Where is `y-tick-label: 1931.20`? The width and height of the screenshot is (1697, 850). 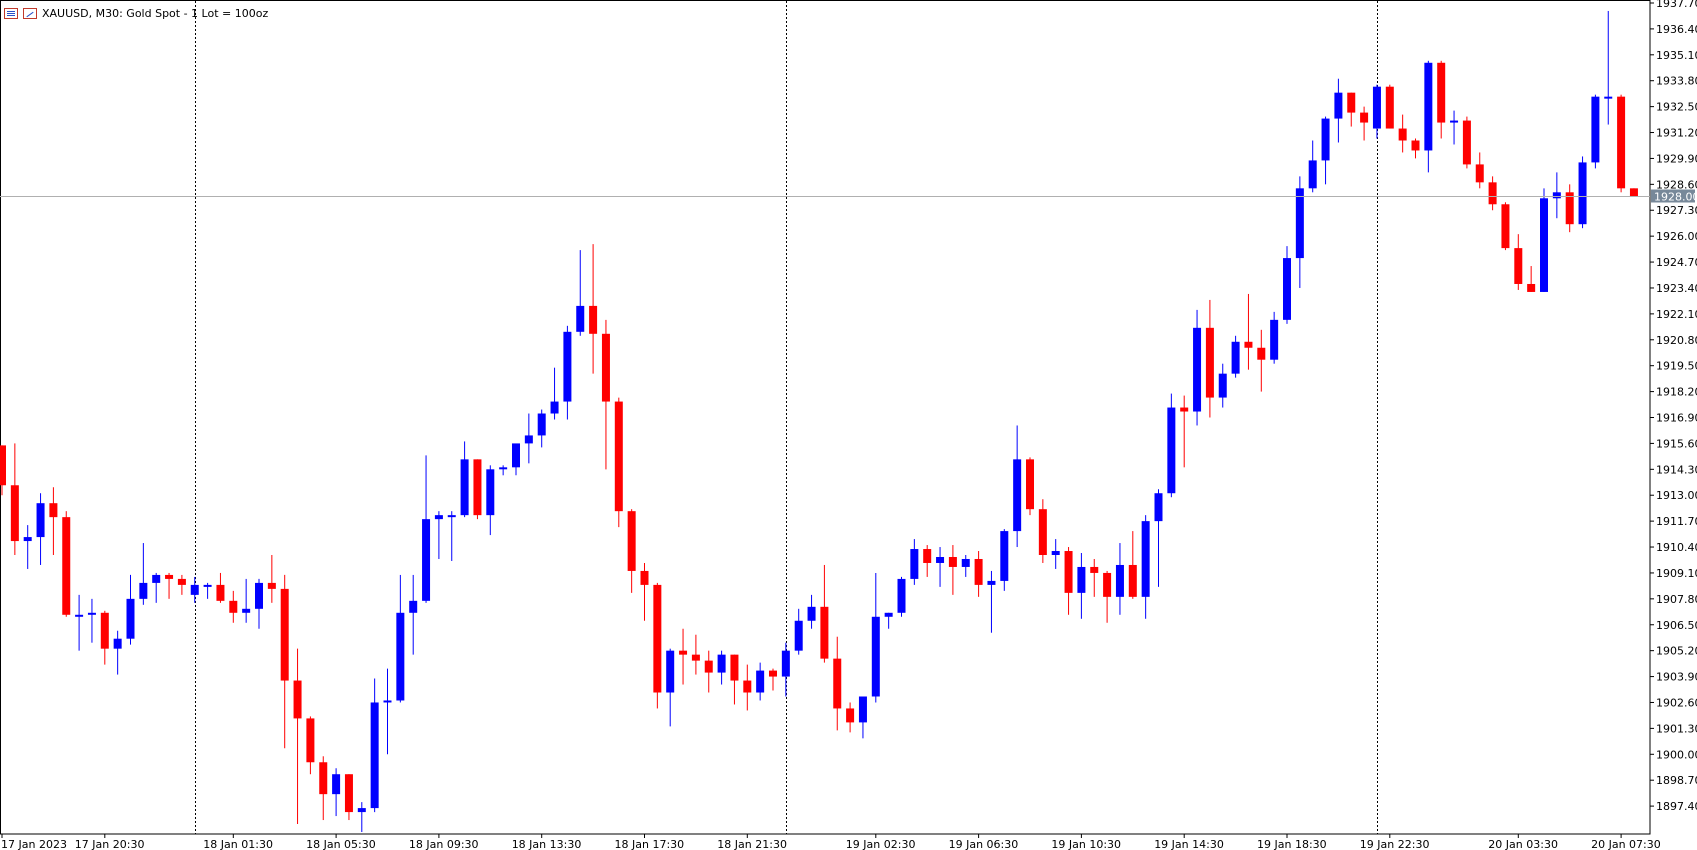
y-tick-label: 1931.20 is located at coordinates (1676, 133).